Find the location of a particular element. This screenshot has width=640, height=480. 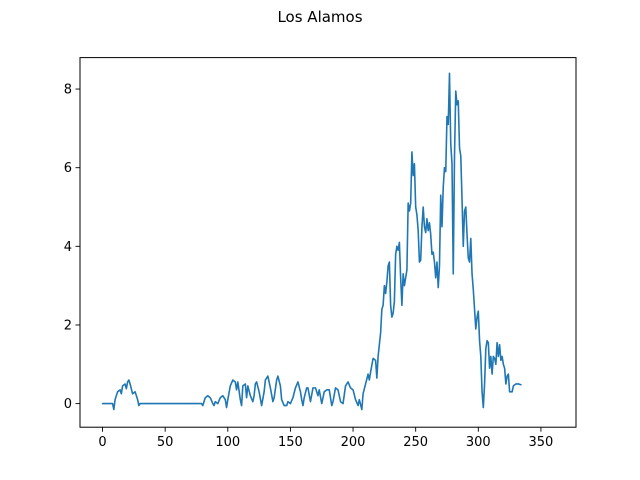

x-tick-label: 250 is located at coordinates (415, 442).